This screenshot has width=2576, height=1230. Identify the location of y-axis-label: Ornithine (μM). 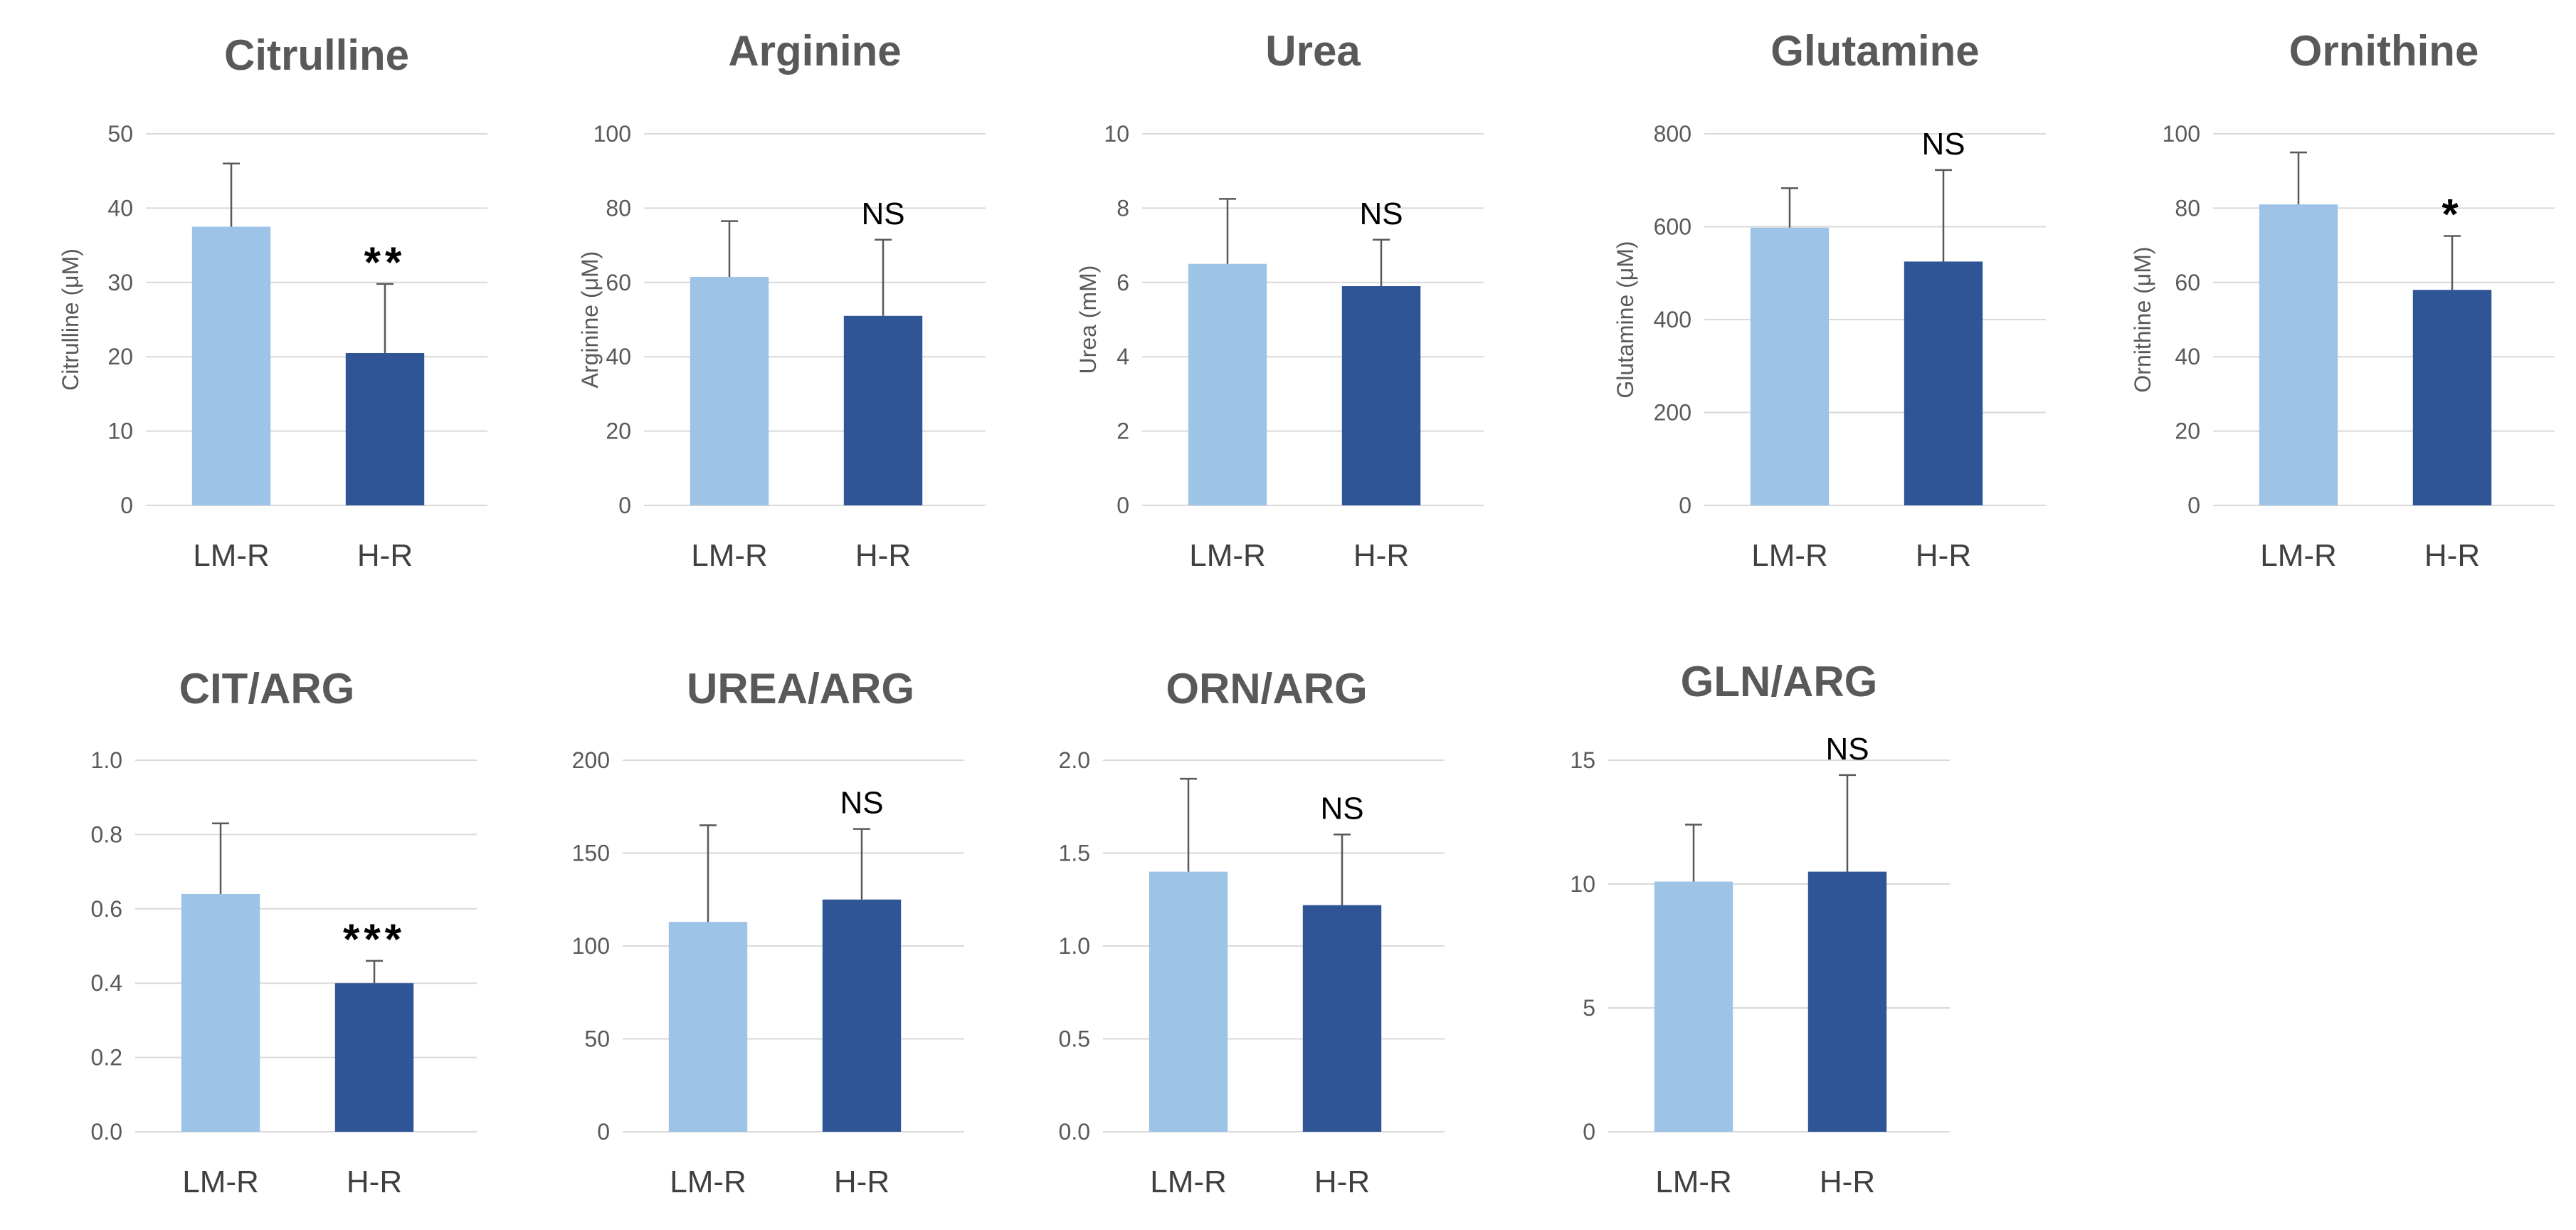
(2143, 319).